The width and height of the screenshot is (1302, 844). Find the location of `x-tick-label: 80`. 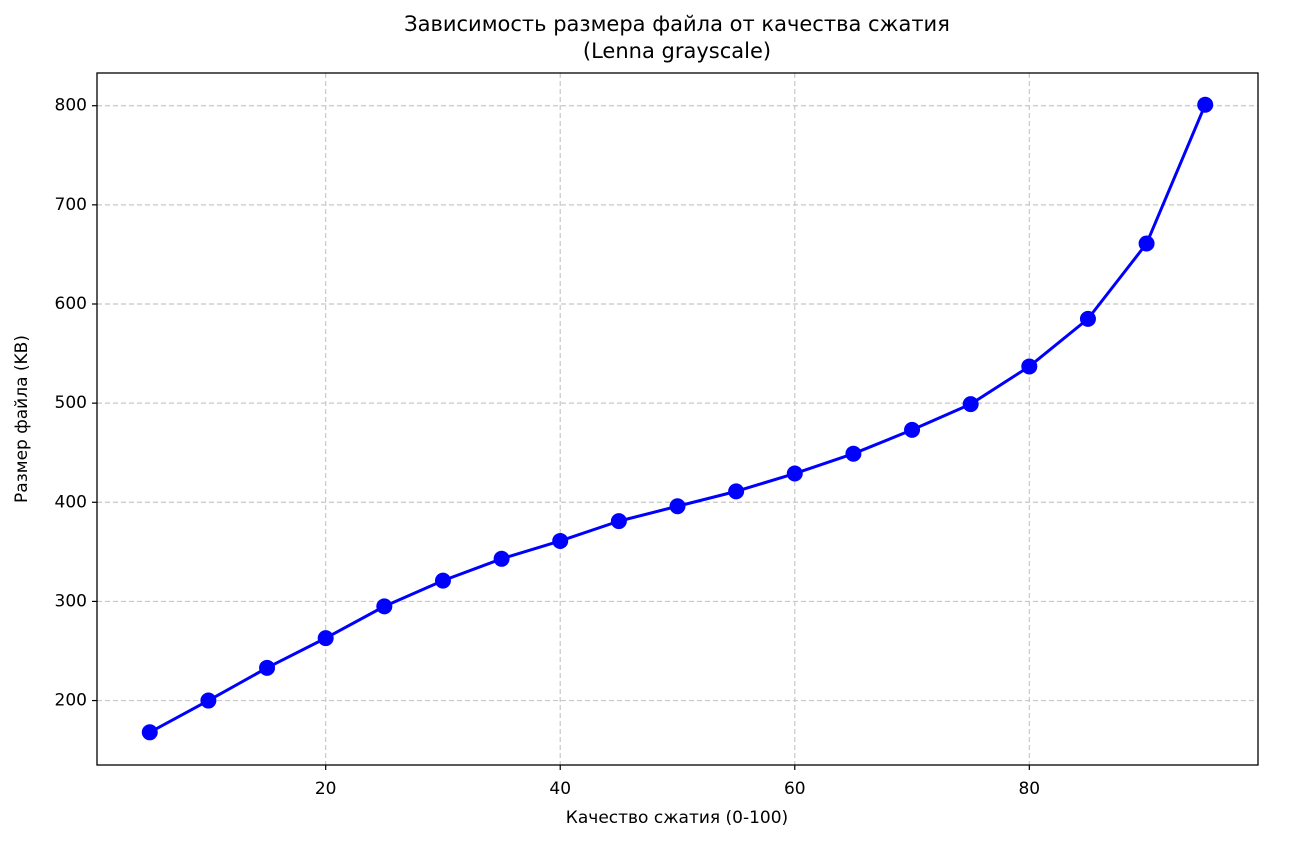

x-tick-label: 80 is located at coordinates (1029, 789).